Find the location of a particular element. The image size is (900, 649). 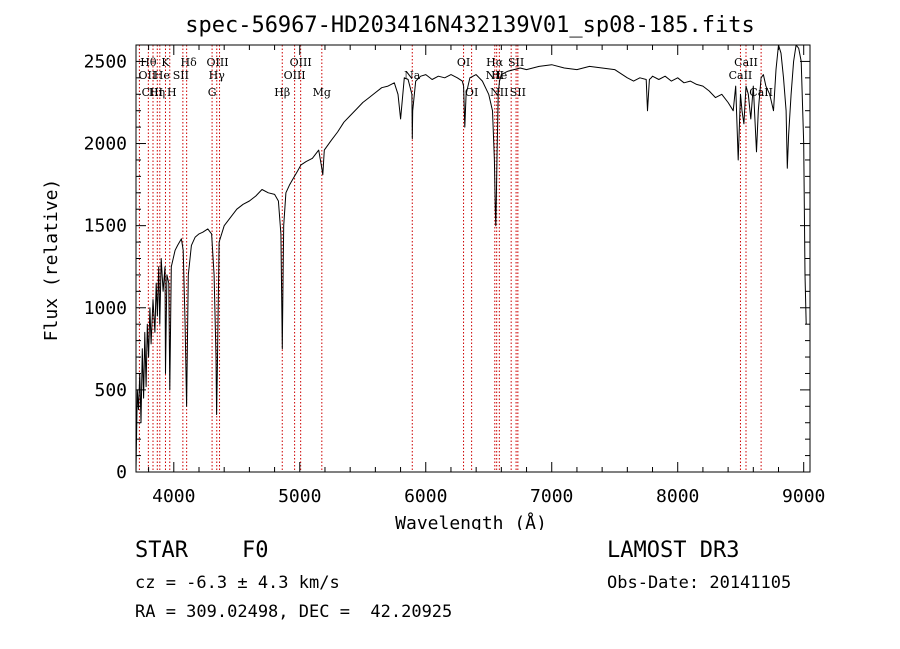

line-label: K is located at coordinates (165, 62).